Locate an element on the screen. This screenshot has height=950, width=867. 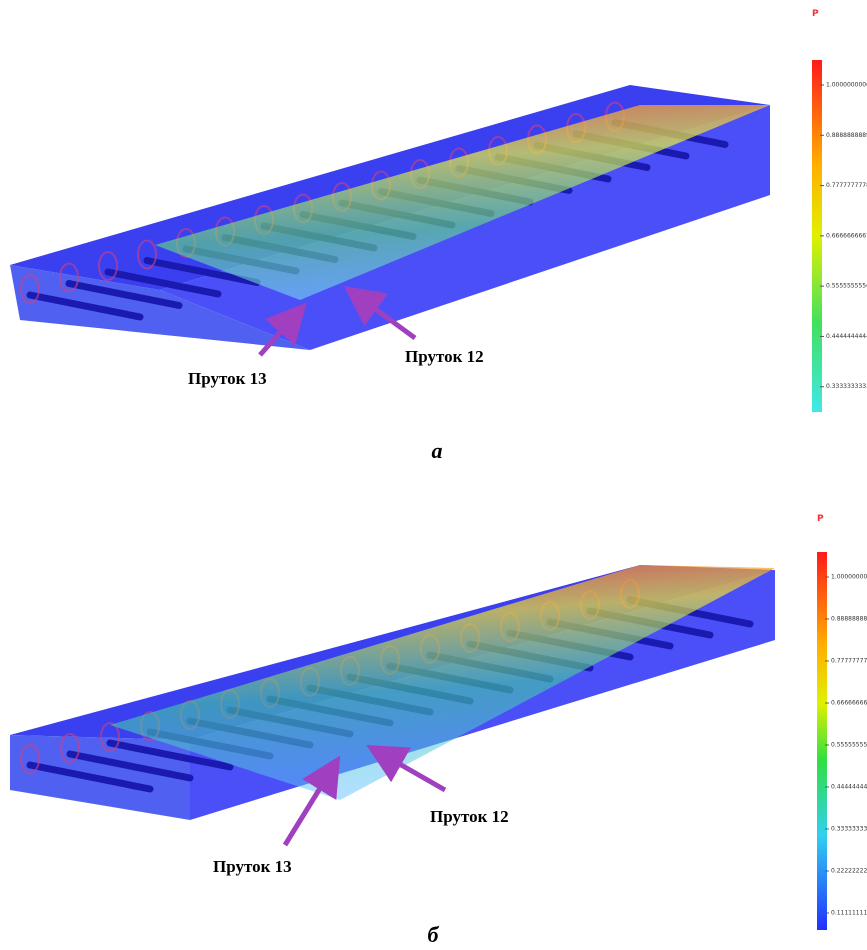
caption: б is located at coordinates (434, 934).